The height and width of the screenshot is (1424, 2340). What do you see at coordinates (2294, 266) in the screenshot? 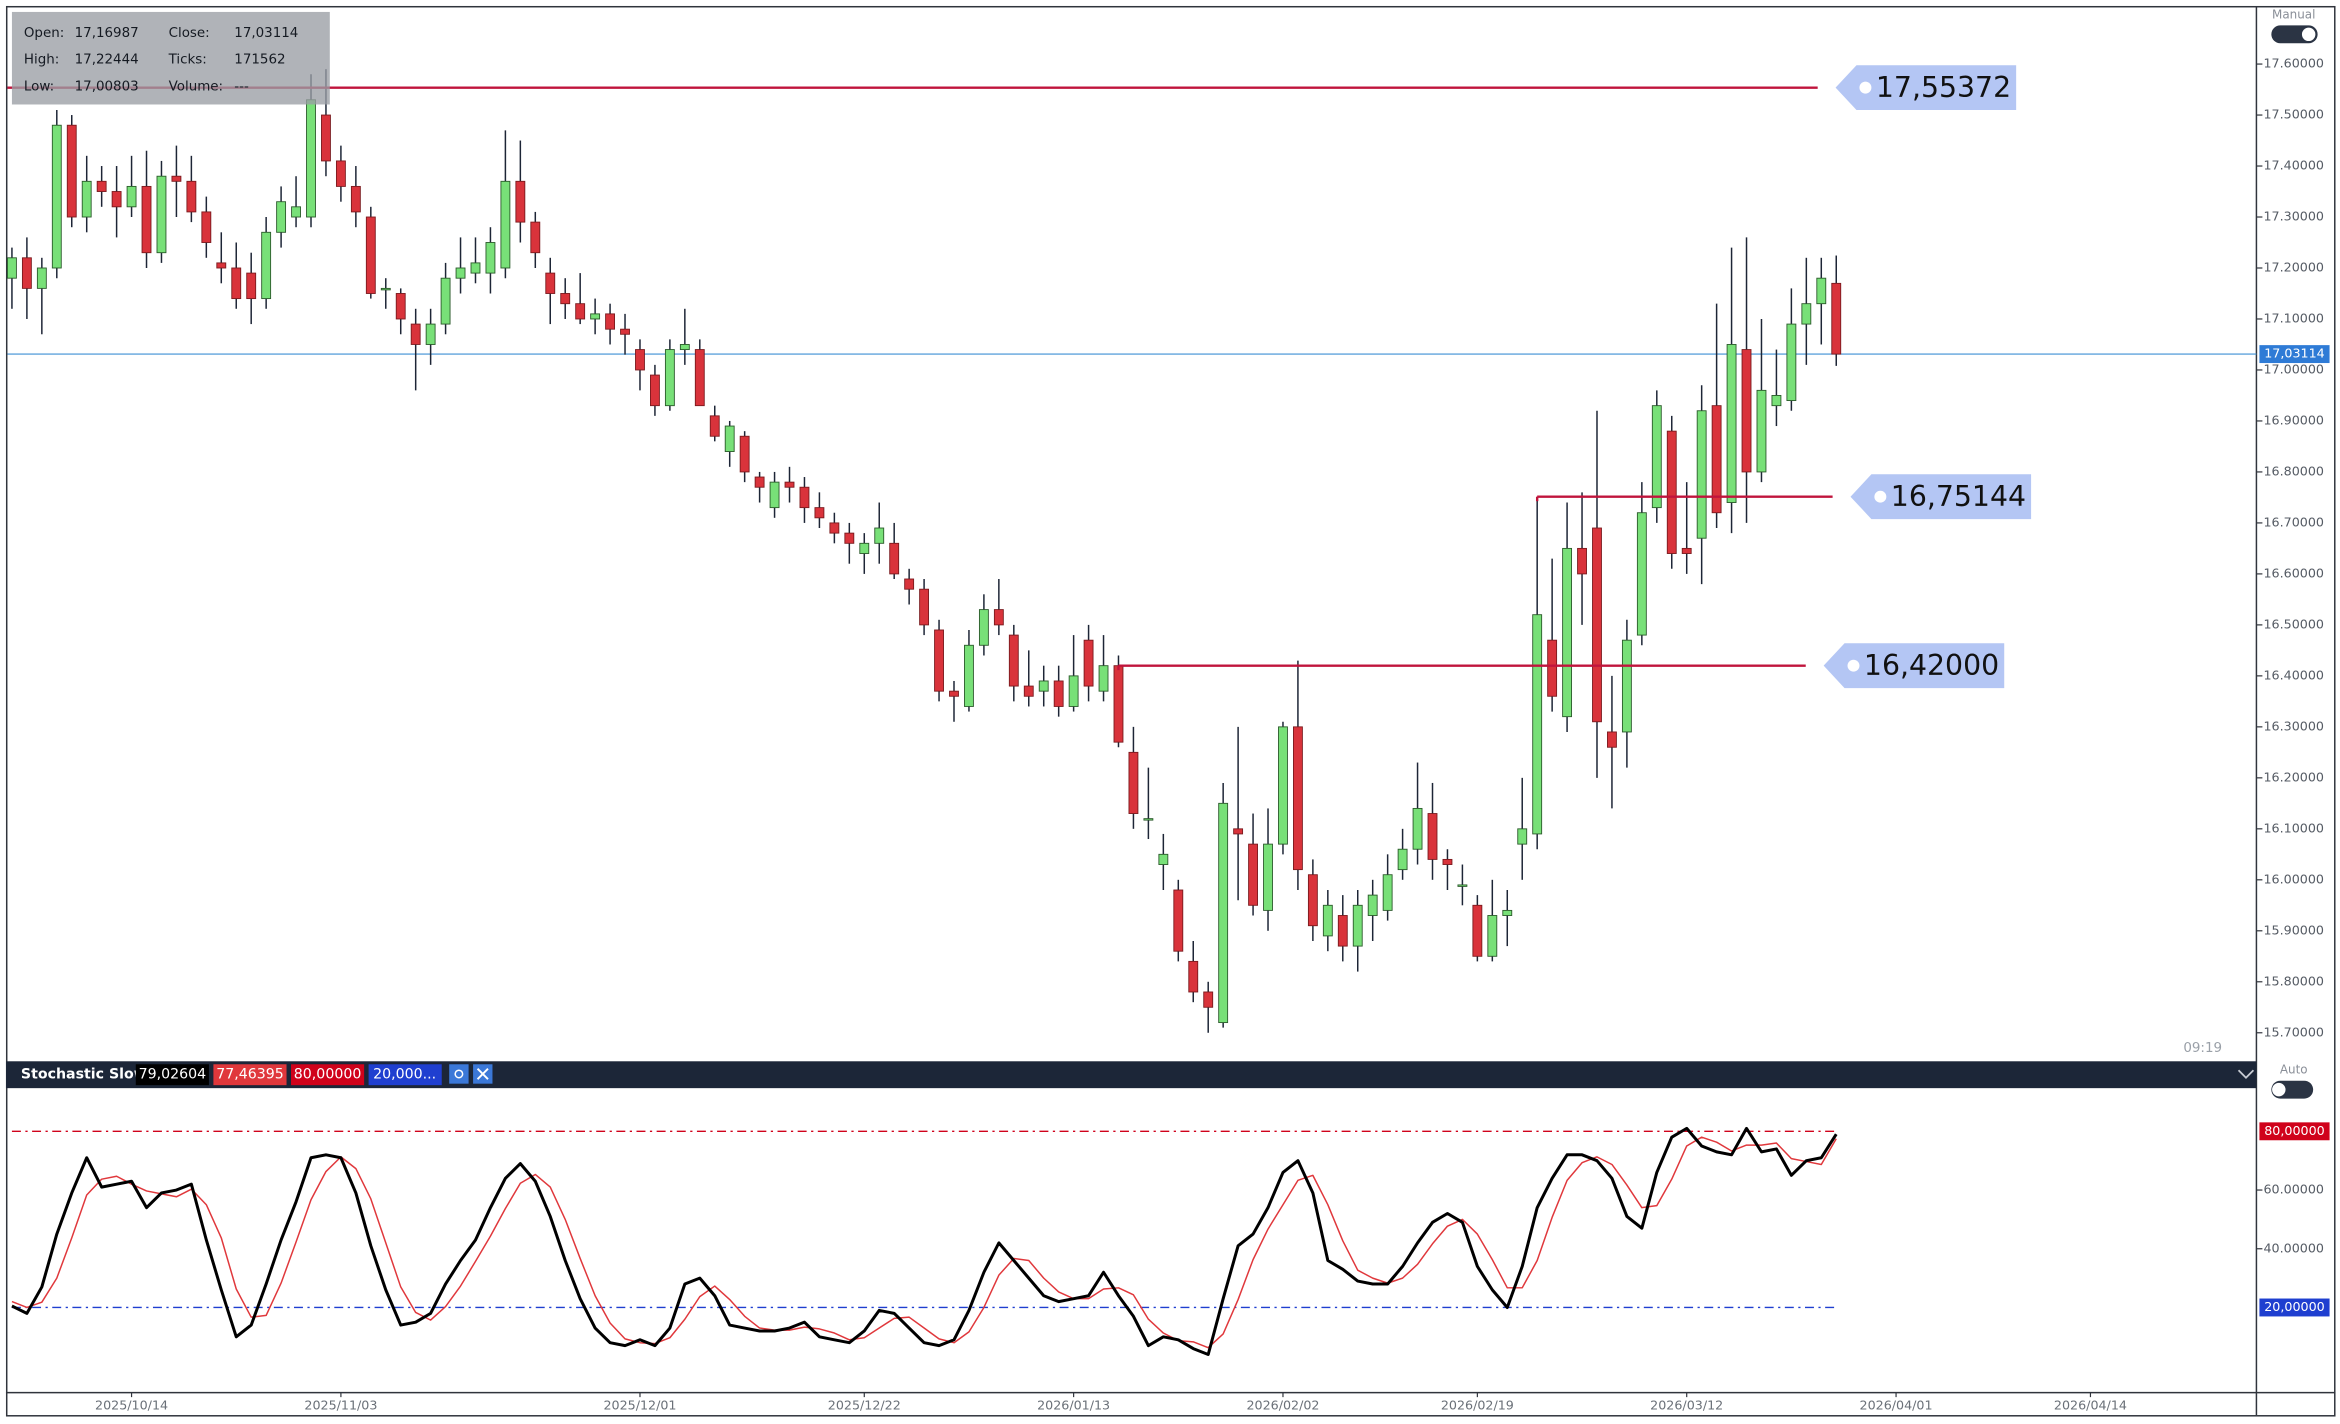
I see `y-tick-label: 17.20000` at bounding box center [2294, 266].